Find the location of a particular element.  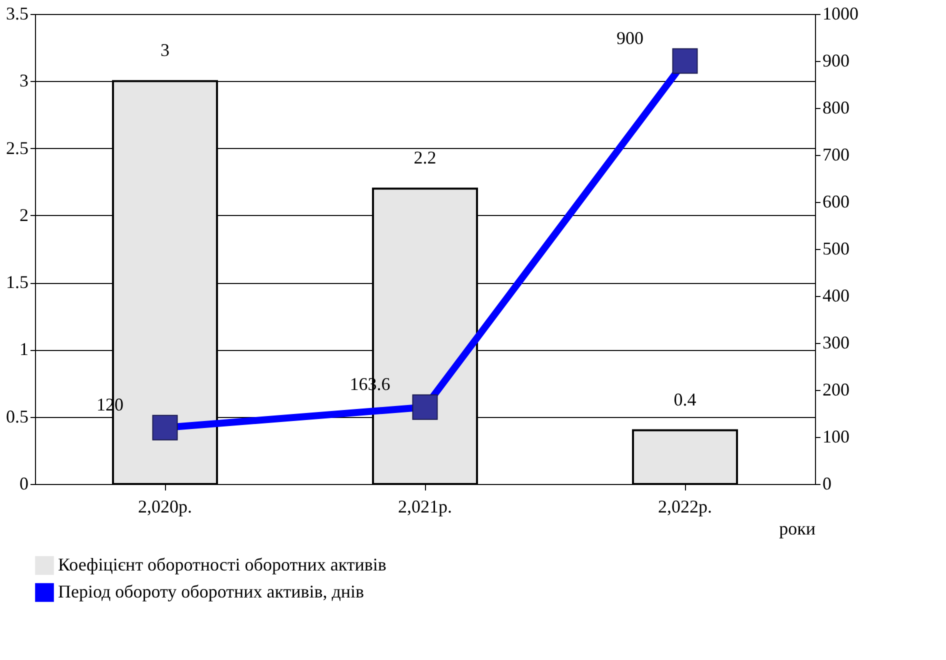

x-axis-title: роки is located at coordinates (797, 528).